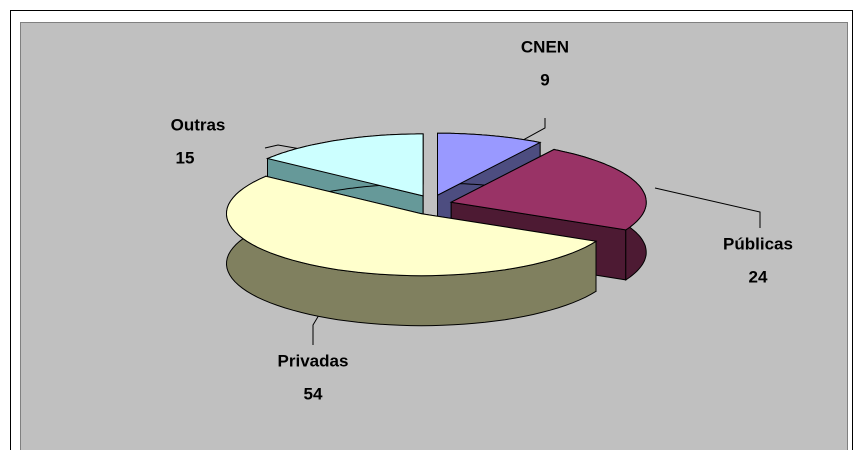 The height and width of the screenshot is (450, 863). I want to click on slice-label: Públicas, so click(758, 243).